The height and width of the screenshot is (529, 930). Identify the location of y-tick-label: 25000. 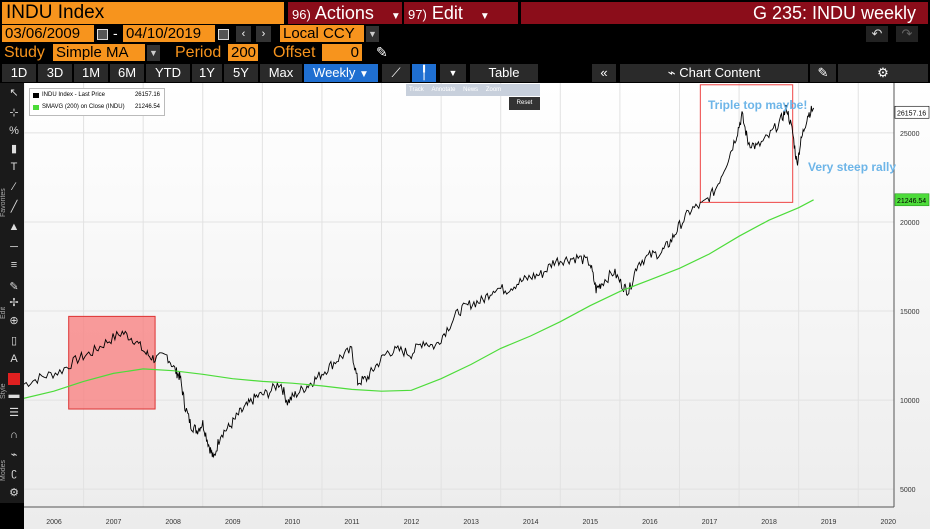
(910, 134).